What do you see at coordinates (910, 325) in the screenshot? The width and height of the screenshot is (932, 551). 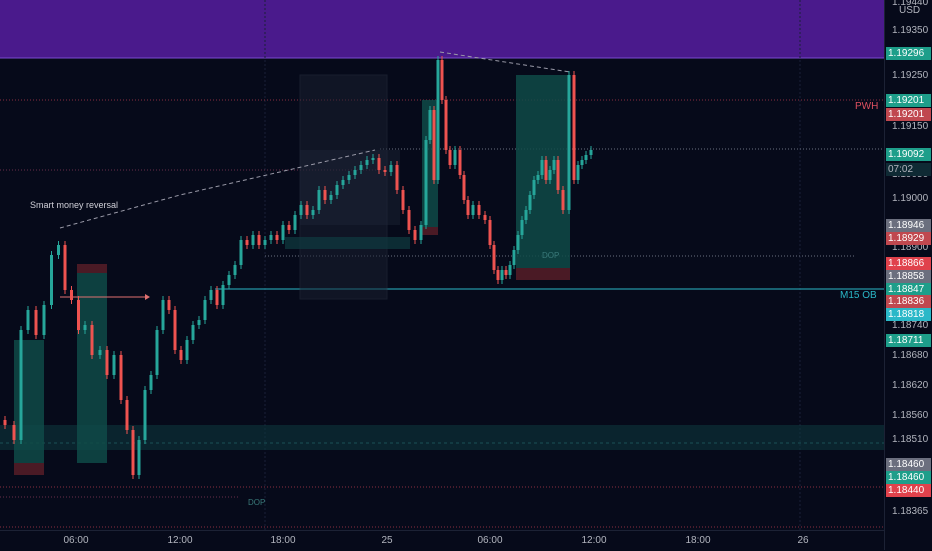 I see `price-tick: 1.18740` at bounding box center [910, 325].